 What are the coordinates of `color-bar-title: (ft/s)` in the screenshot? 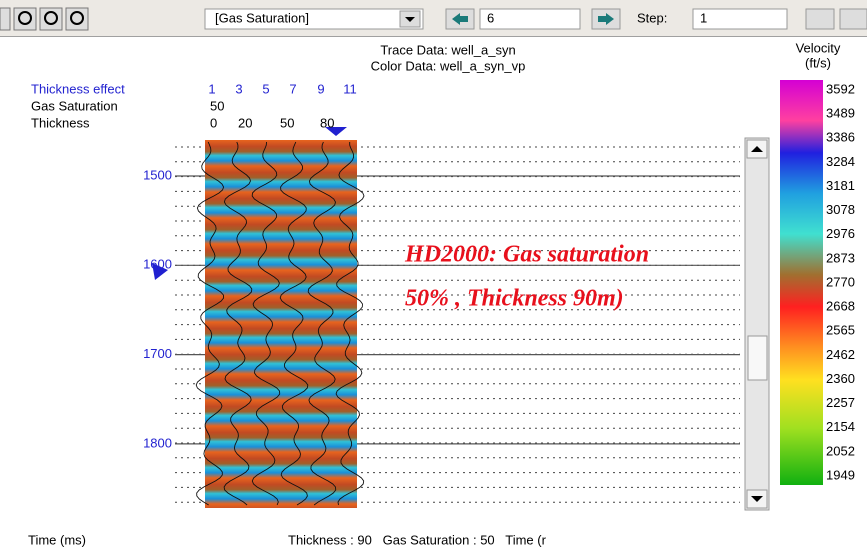 It's located at (818, 62).